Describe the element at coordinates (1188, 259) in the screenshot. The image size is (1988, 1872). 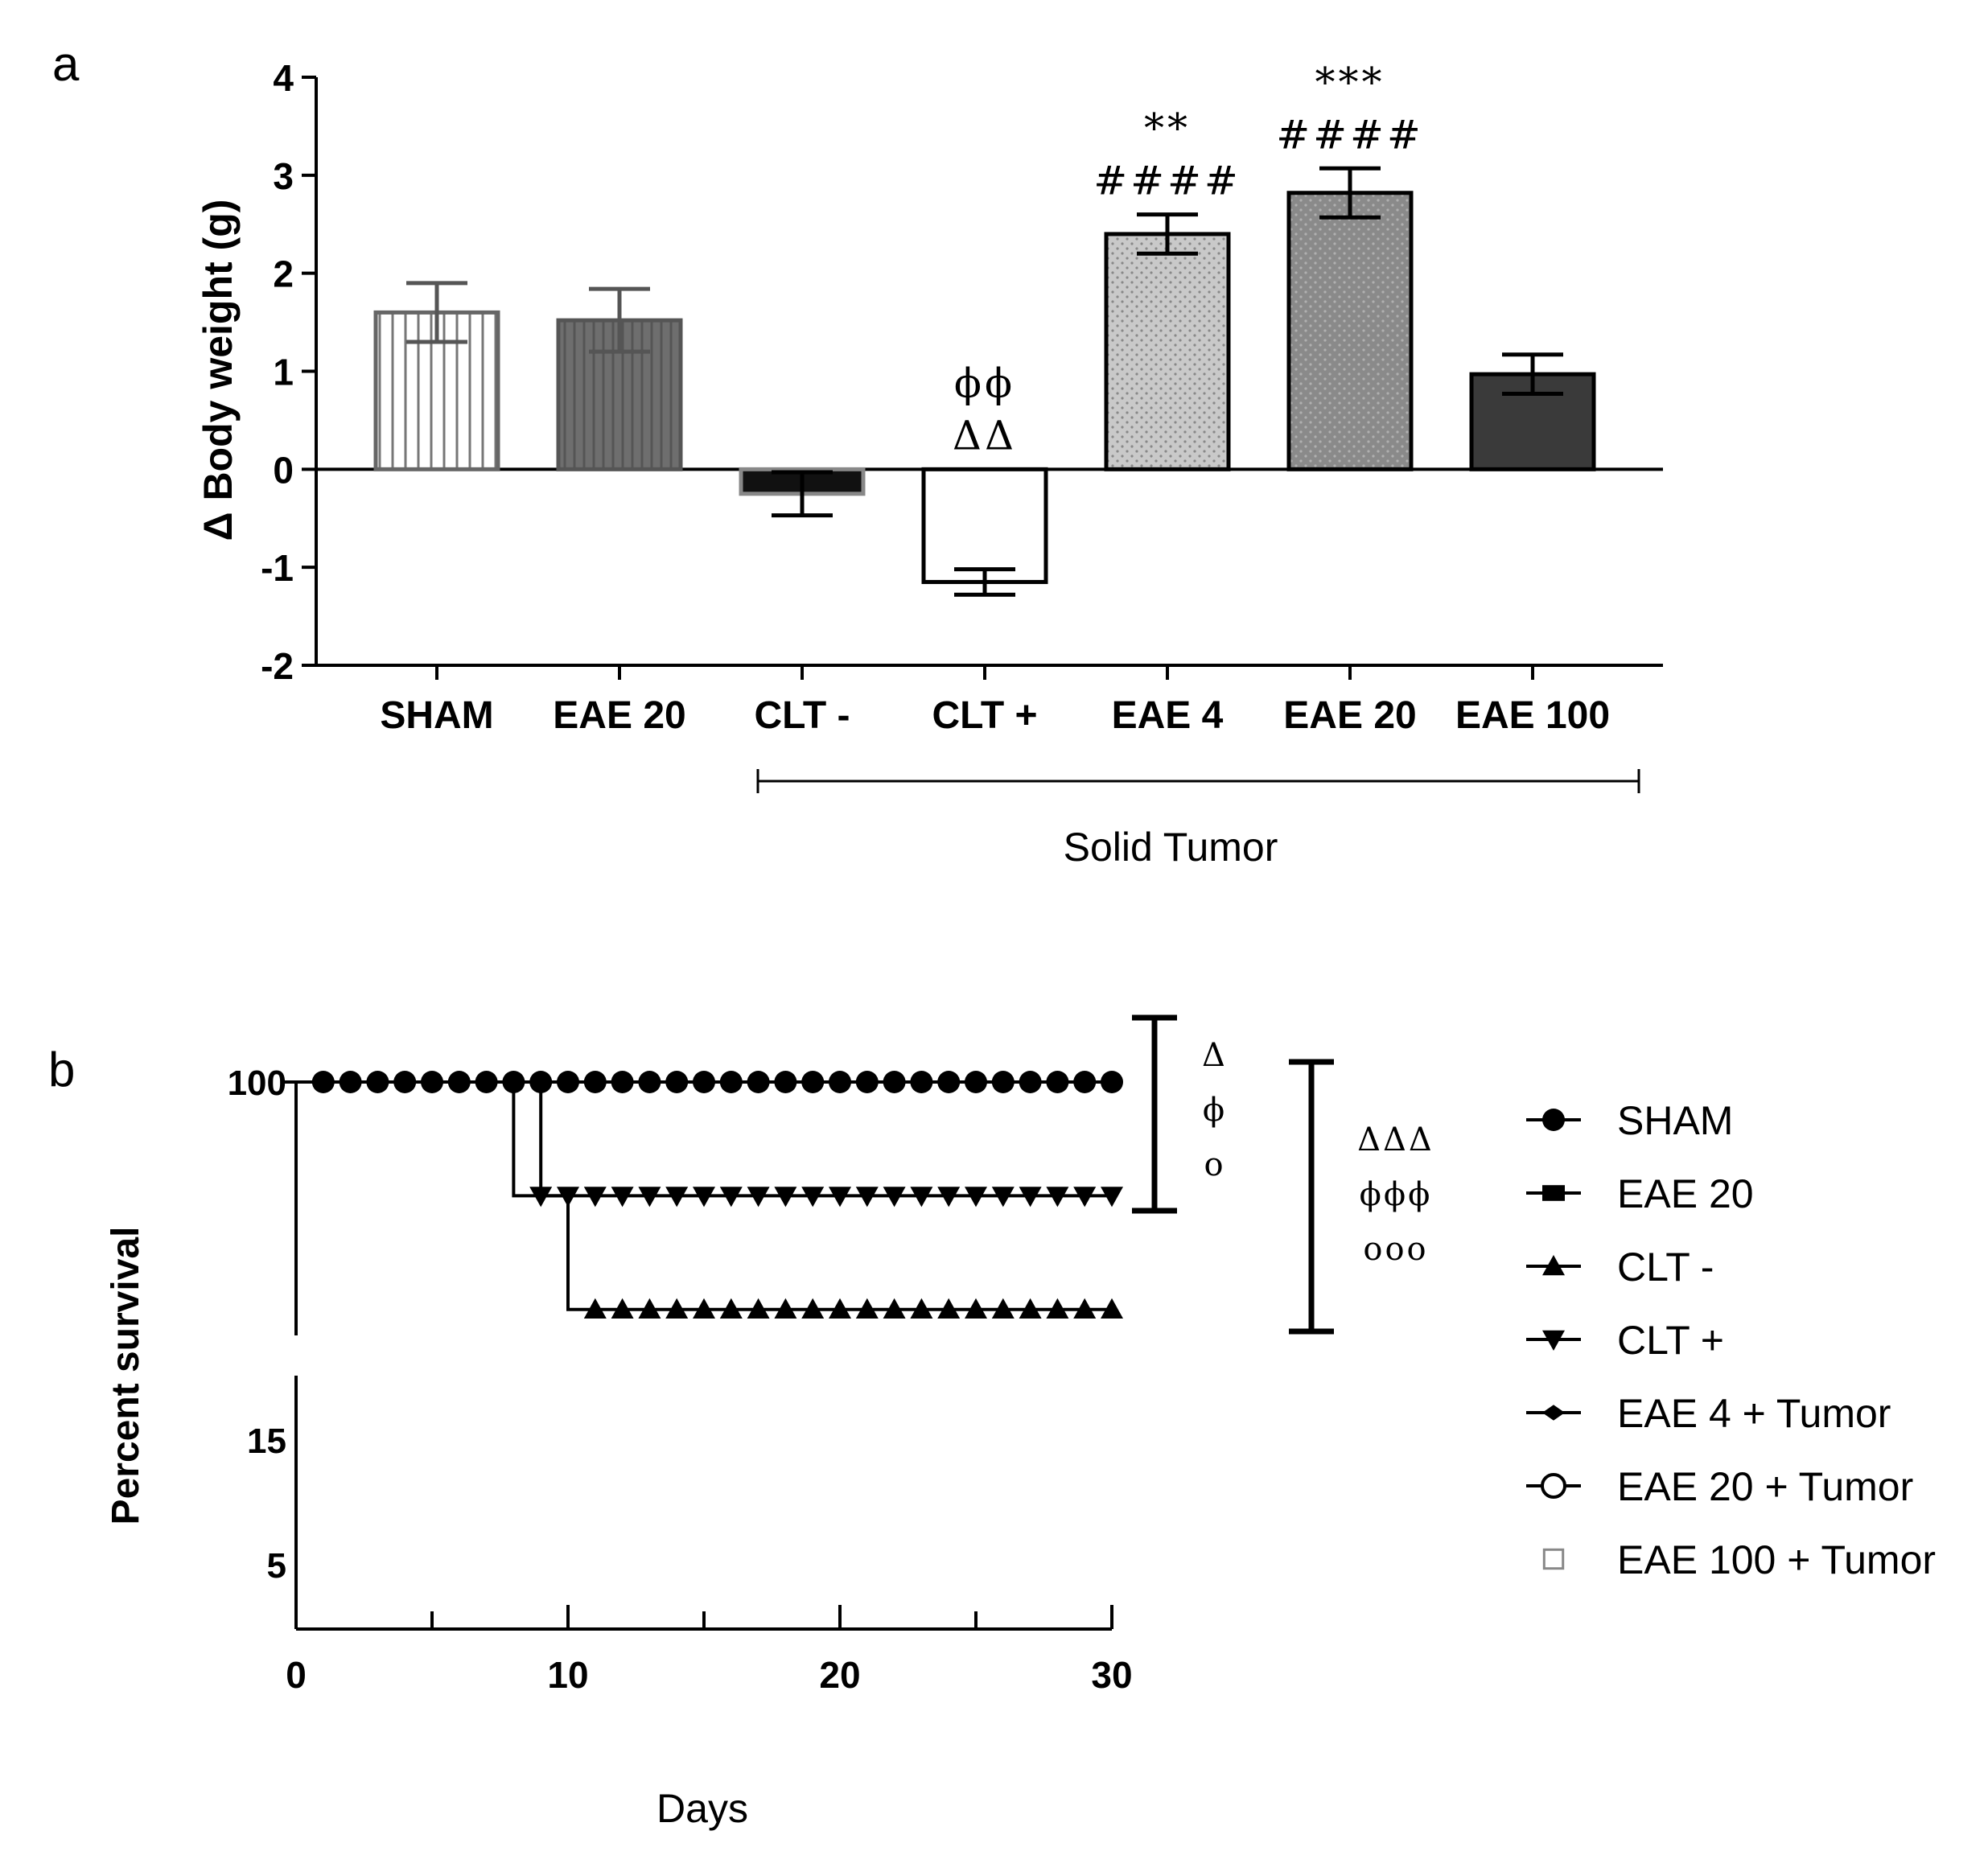
I see `bar-chart-annotations: ϕϕ ΔΔ ** #### *** ####` at that location.